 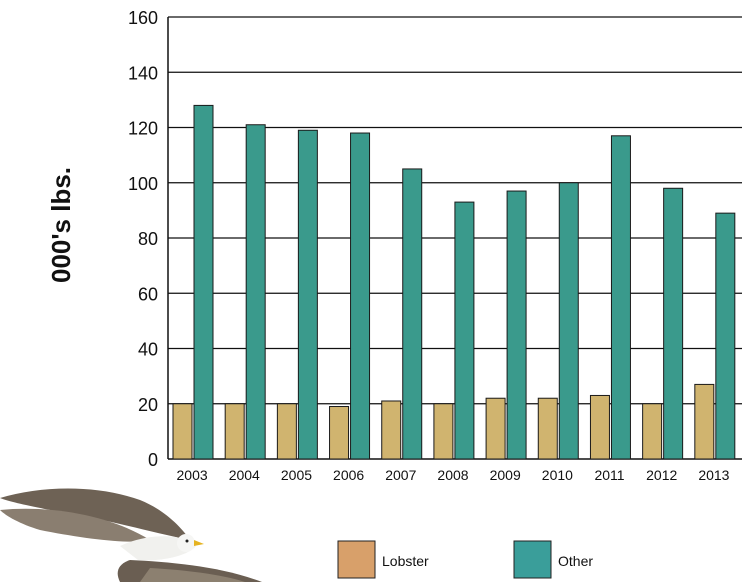 I want to click on legend-swatch-other, so click(x=532, y=559).